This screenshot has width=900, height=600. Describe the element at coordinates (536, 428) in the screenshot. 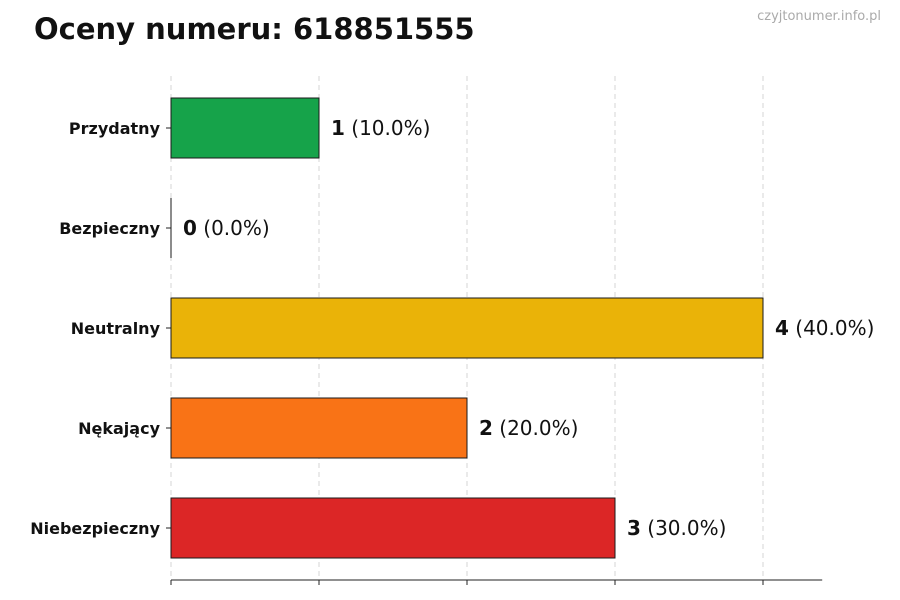

I see `data-label-percent: (20.0%)` at that location.